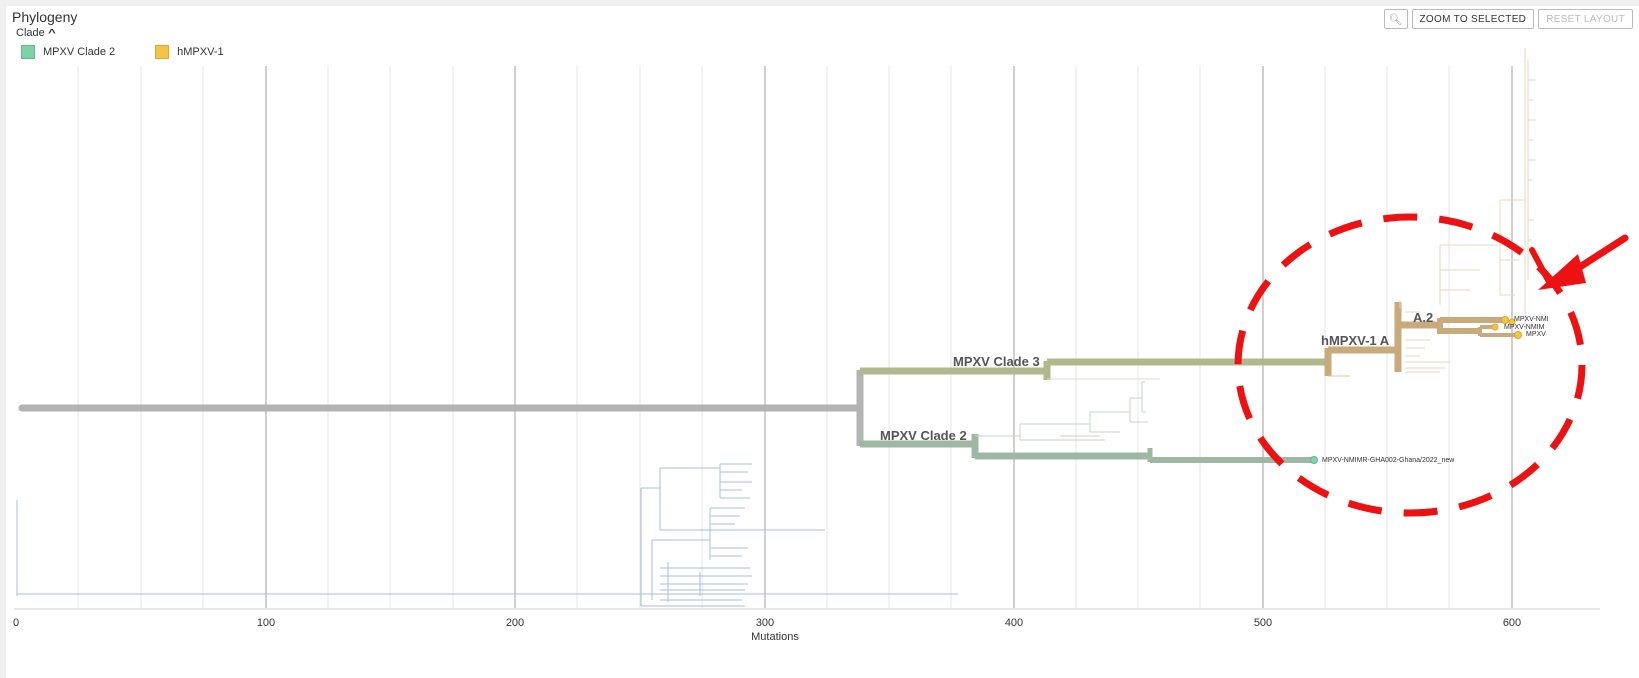 The height and width of the screenshot is (678, 1639). What do you see at coordinates (45, 17) in the screenshot?
I see `panel-title: Phylogeny` at bounding box center [45, 17].